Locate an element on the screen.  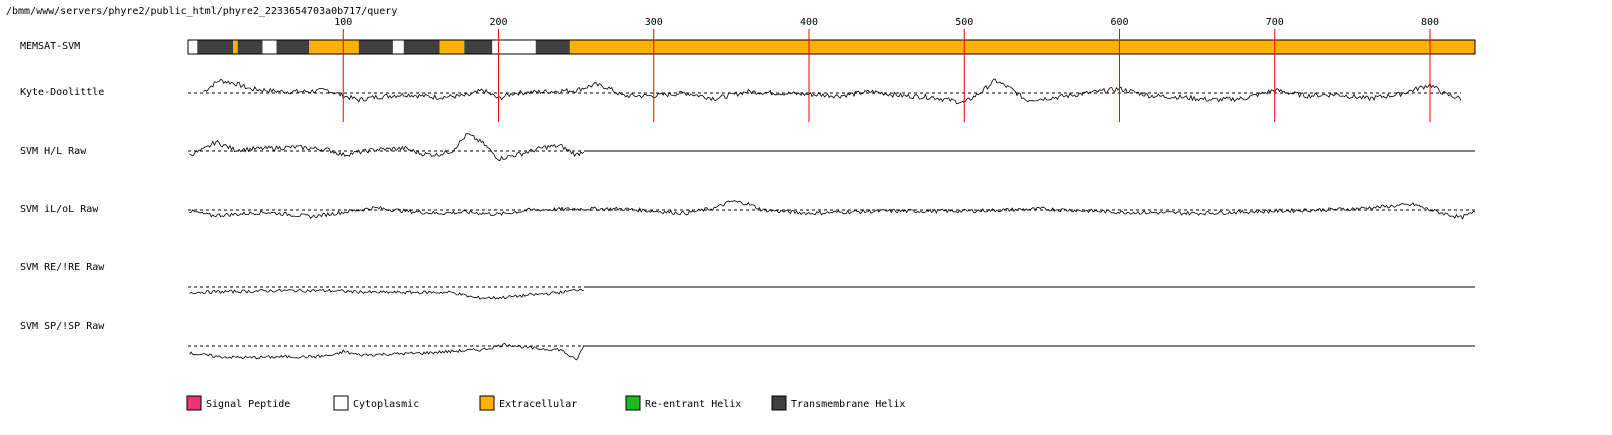
x-tick-label: 400 is located at coordinates (809, 22).